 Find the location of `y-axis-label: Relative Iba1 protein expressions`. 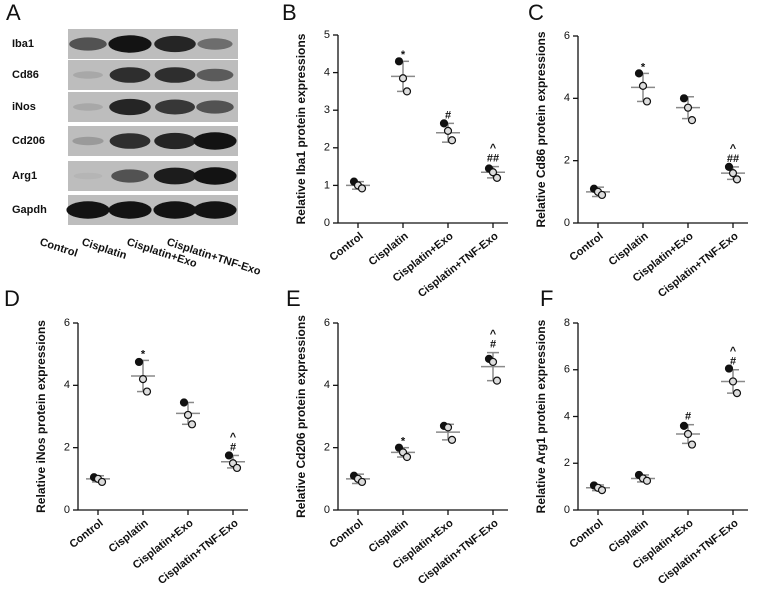

y-axis-label: Relative Iba1 protein expressions is located at coordinates (301, 128).